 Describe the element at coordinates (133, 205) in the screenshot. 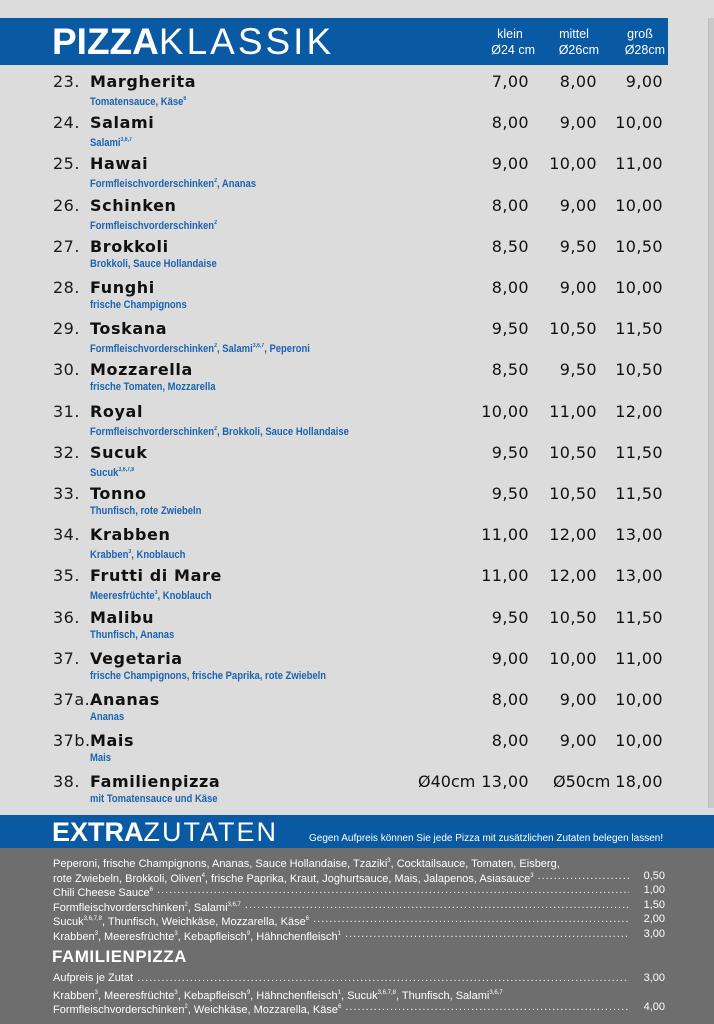

I see `item-name: Schinken` at that location.